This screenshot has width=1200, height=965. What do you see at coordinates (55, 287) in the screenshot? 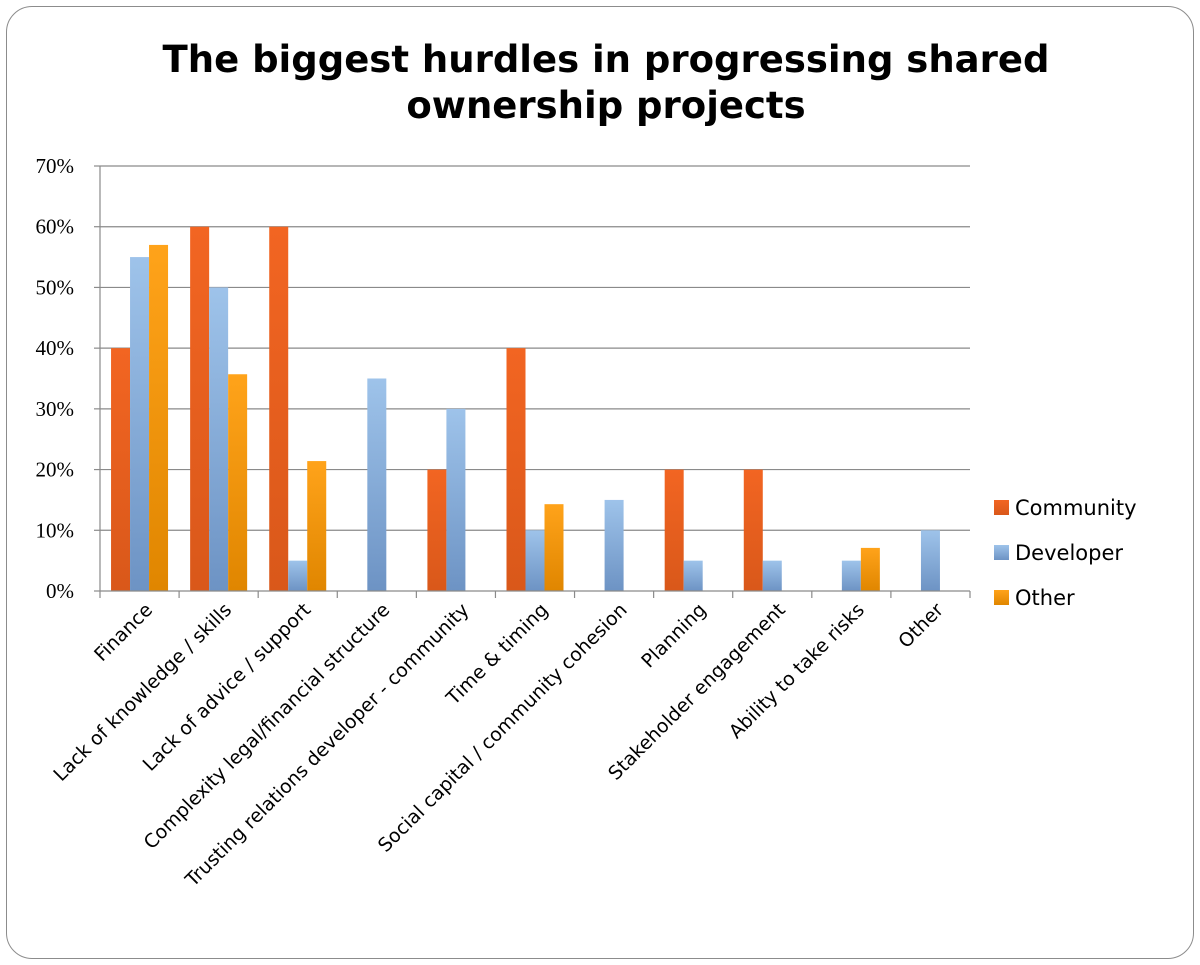
I see `y-tick-label: 50%` at bounding box center [55, 287].